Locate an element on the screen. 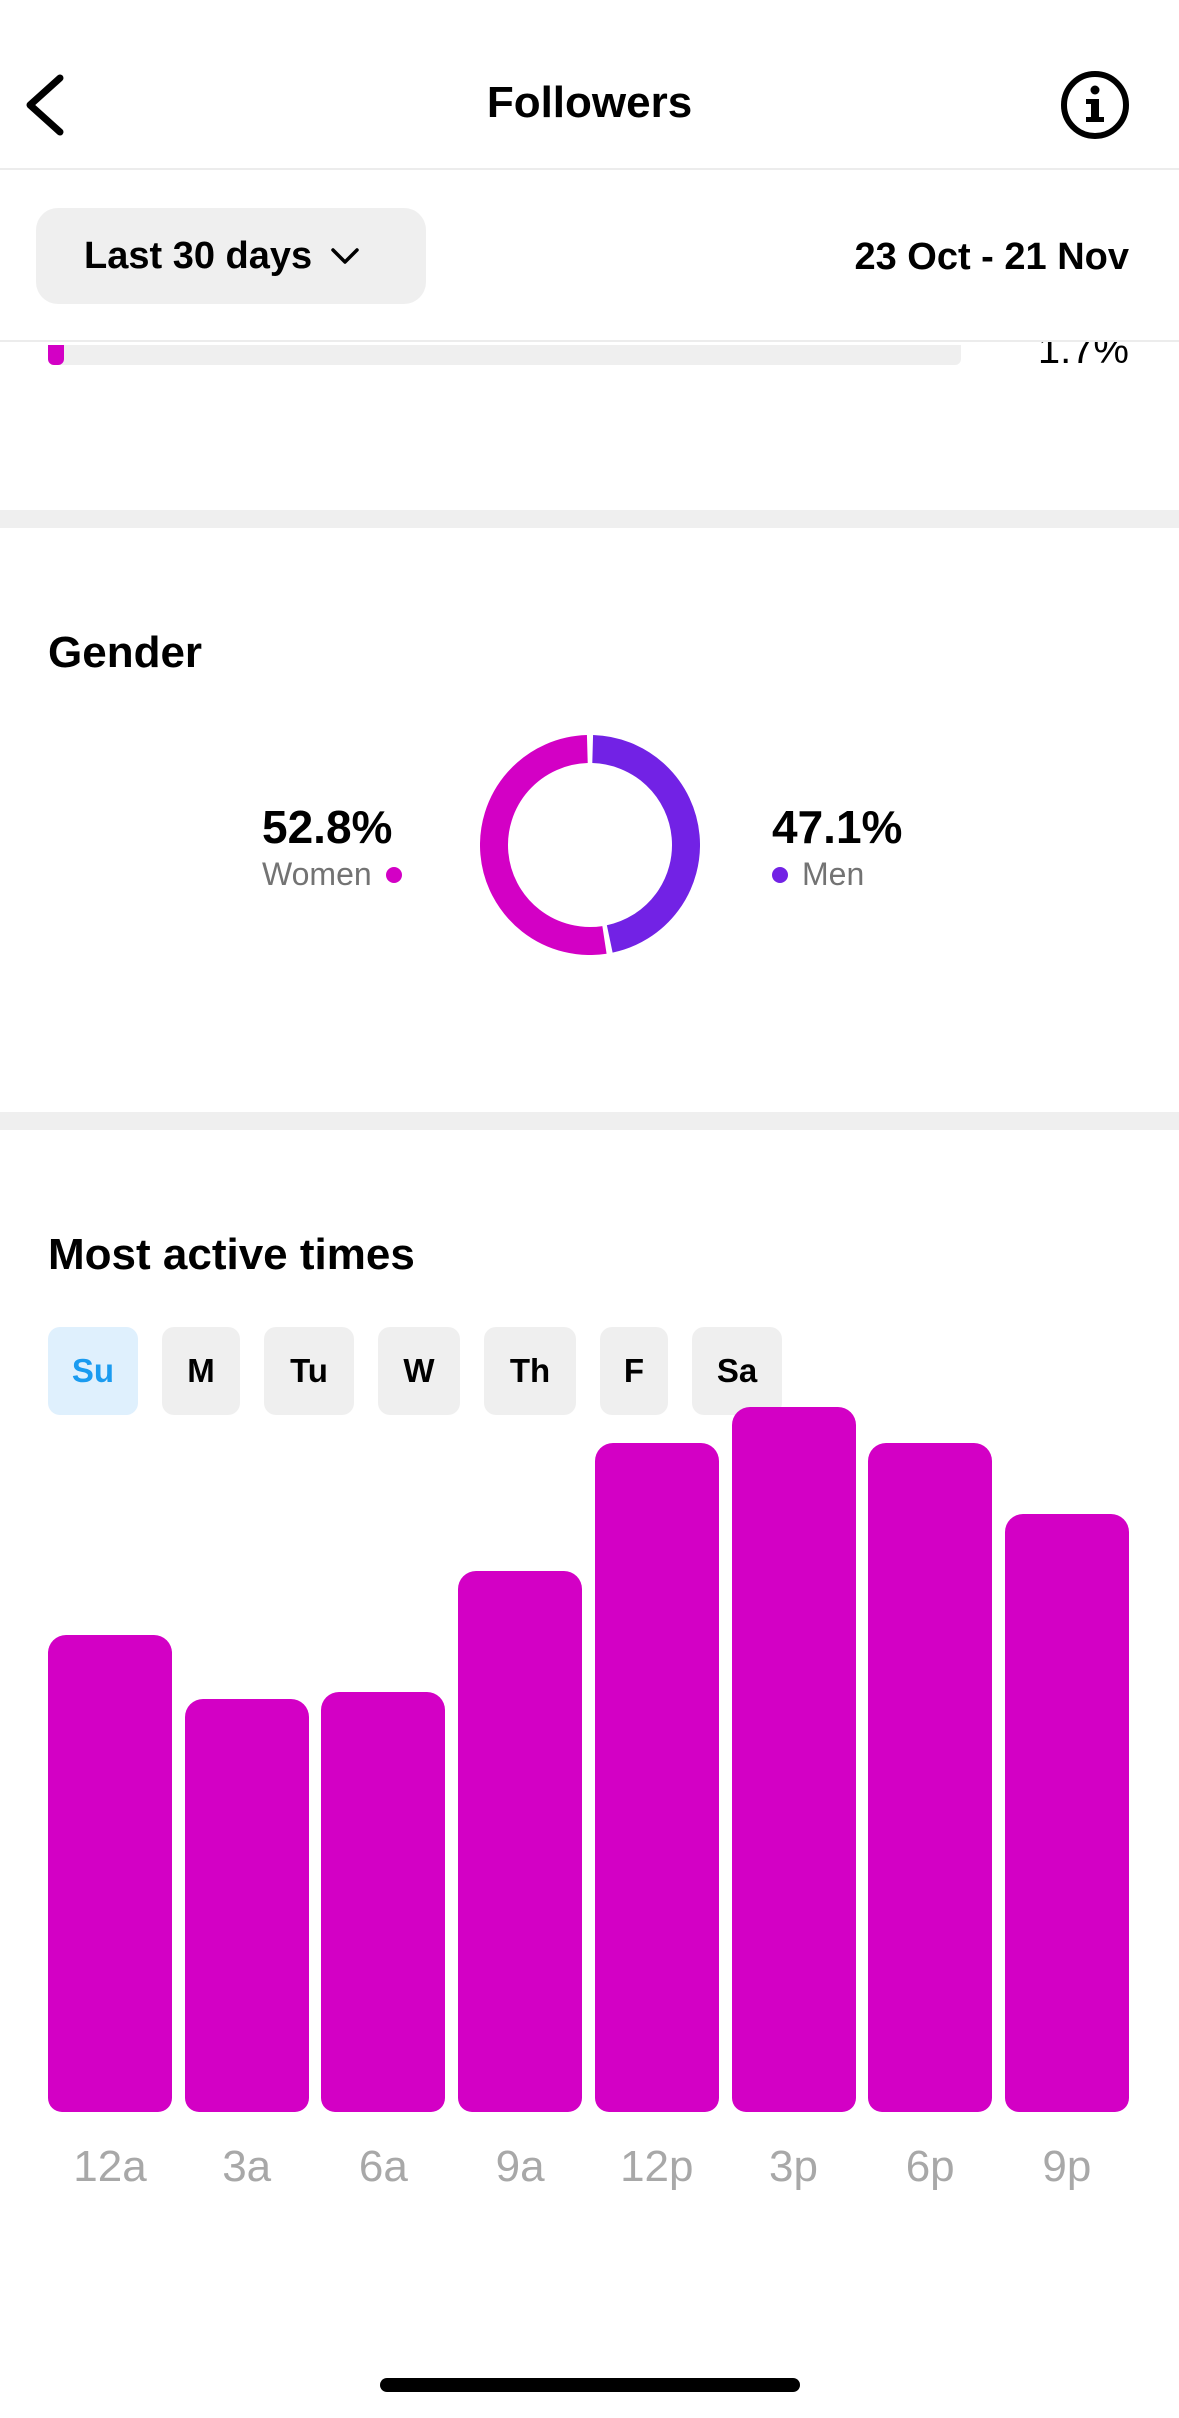 The width and height of the screenshot is (1179, 2418). page-title: Followers is located at coordinates (589, 102).